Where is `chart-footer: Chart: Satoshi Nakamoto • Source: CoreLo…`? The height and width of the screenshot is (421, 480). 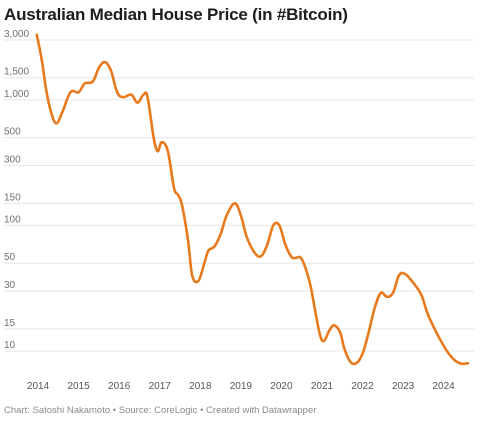 chart-footer: Chart: Satoshi Nakamoto • Source: CoreLo… is located at coordinates (160, 410).